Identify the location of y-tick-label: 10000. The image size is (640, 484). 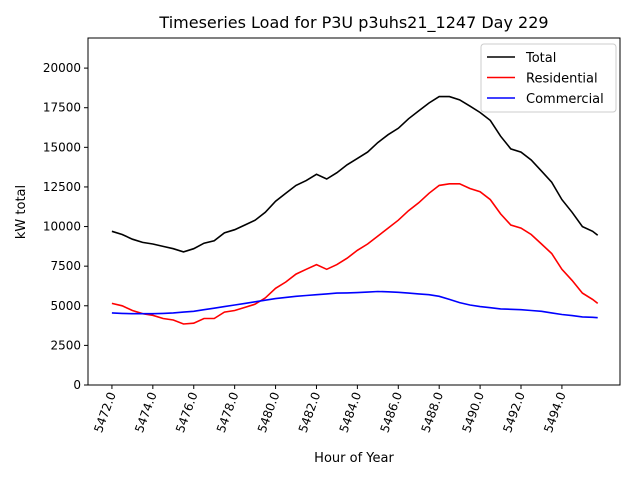
(62, 227).